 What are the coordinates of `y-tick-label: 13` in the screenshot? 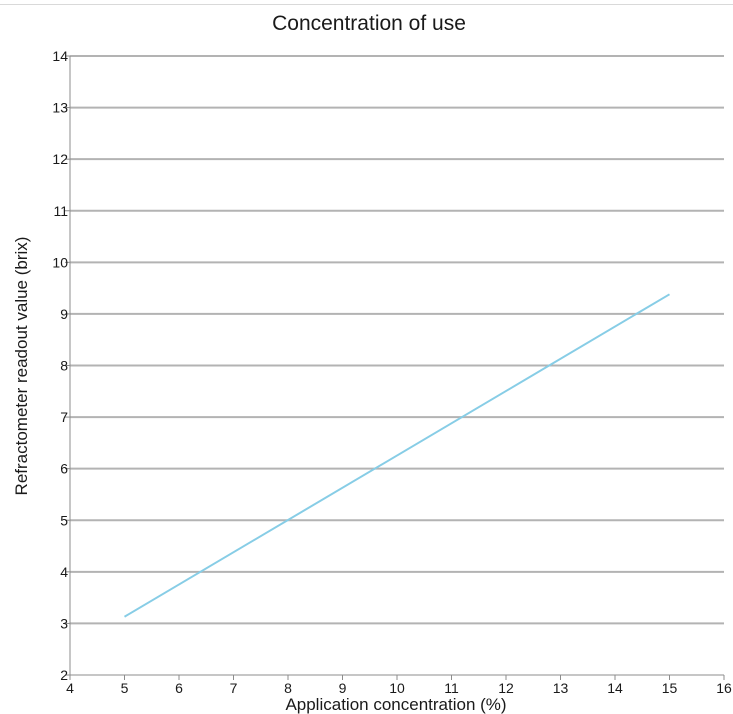 It's located at (60, 108).